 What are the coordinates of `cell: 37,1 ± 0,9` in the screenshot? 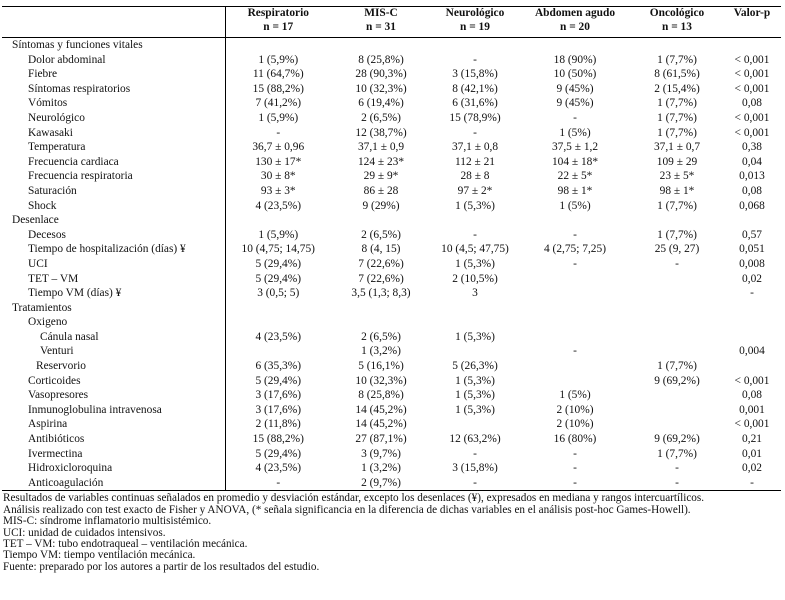 It's located at (381, 147).